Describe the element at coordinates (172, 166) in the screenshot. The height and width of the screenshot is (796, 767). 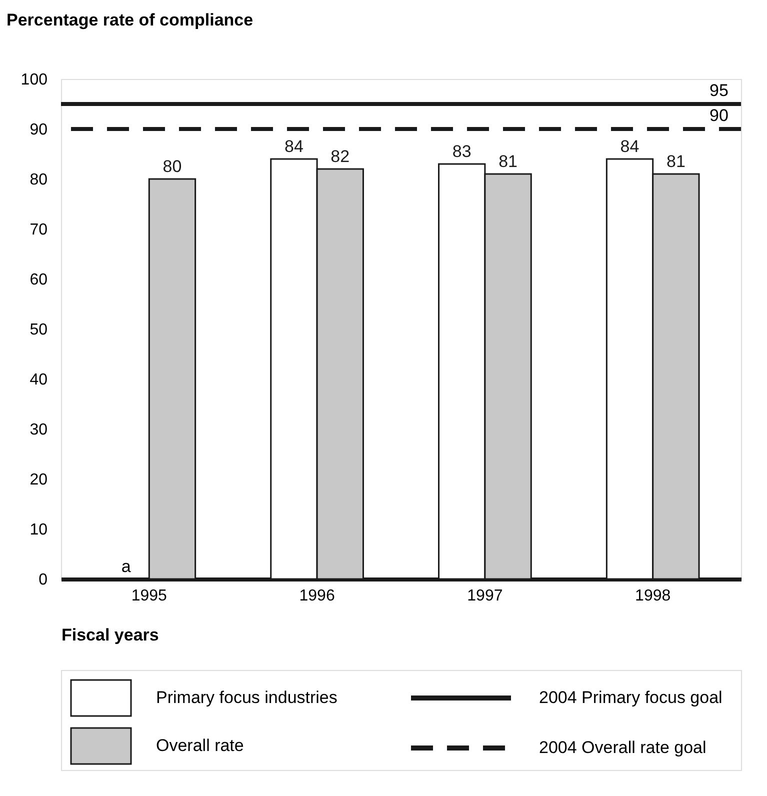
I see `data-label: 80` at that location.